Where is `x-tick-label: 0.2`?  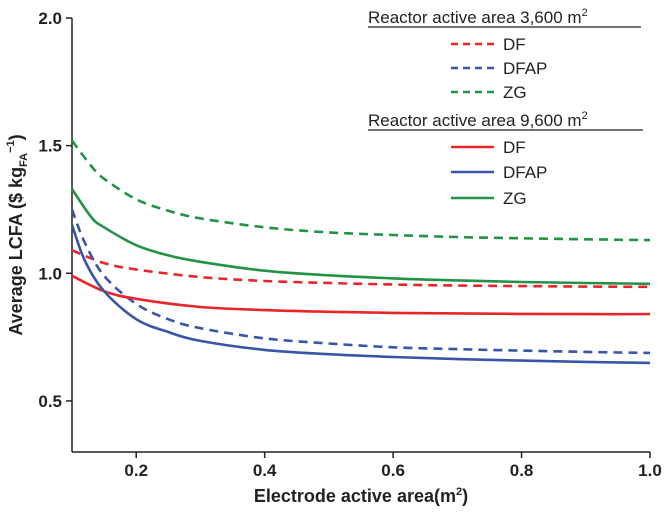
x-tick-label: 0.2 is located at coordinates (136, 470).